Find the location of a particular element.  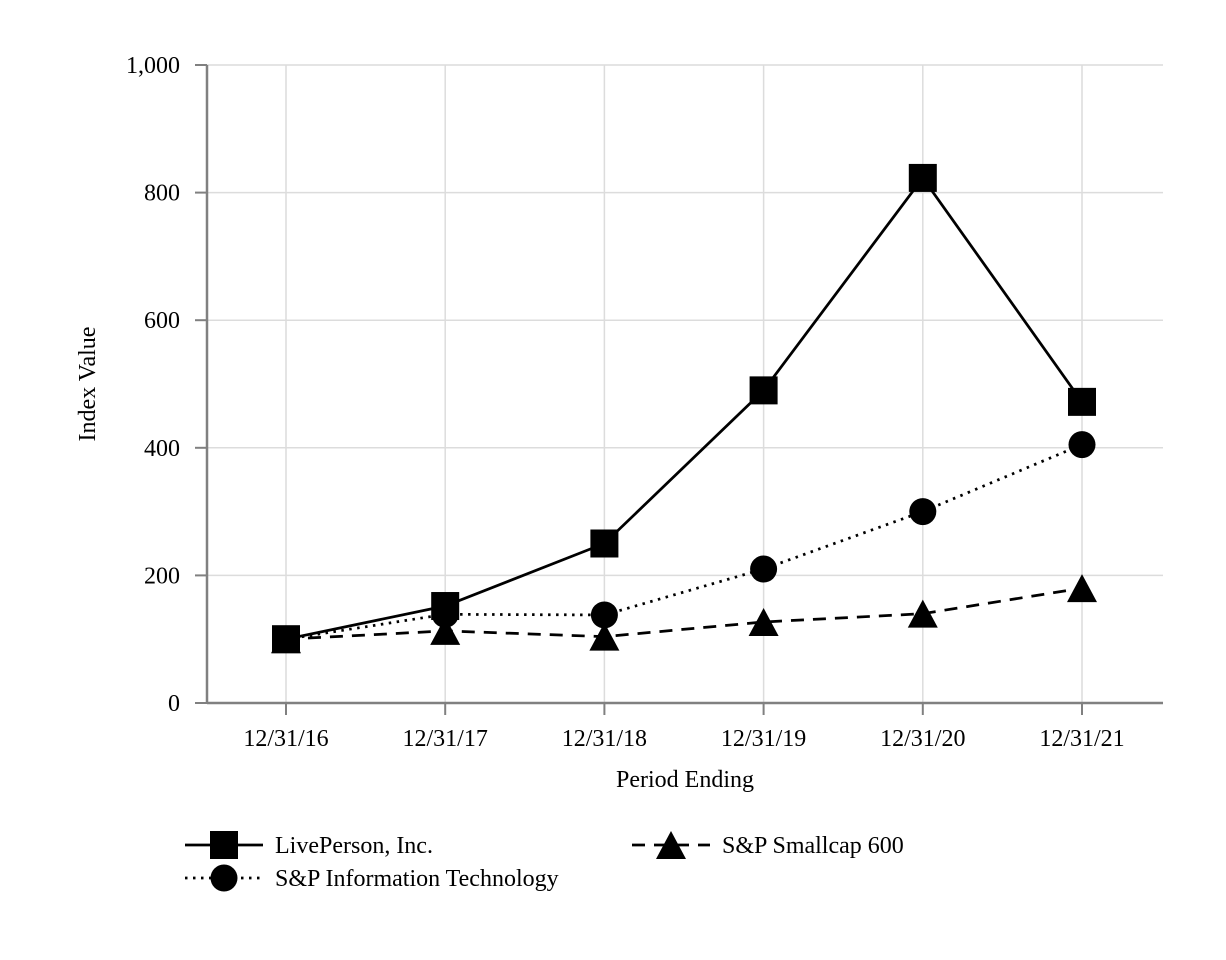

series-group is located at coordinates (684, 614).